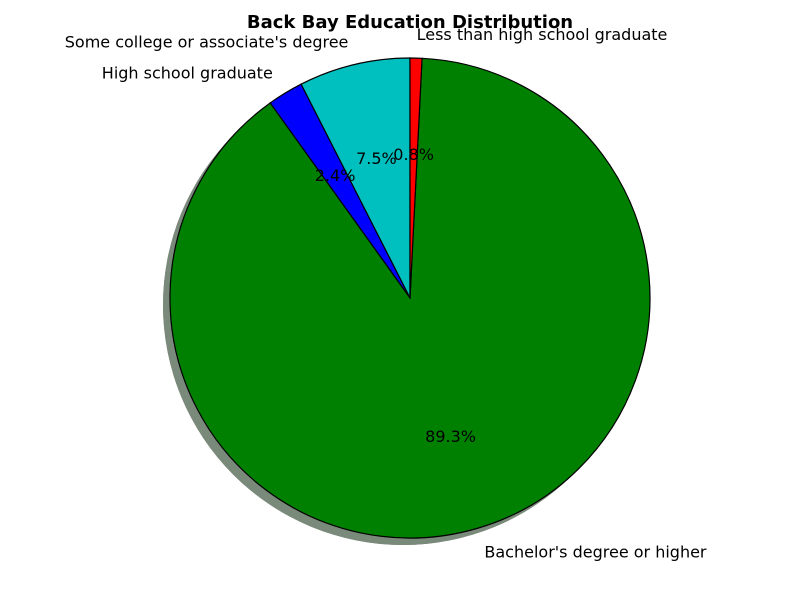 The height and width of the screenshot is (600, 800). I want to click on pie-slice-some-college-or-associate-s-degree, so click(355, 178).